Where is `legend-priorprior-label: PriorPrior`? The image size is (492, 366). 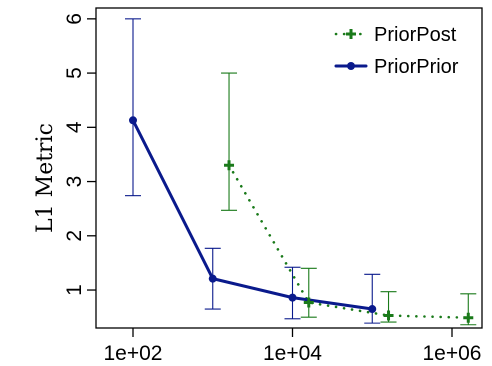 legend-priorprior-label: PriorPrior is located at coordinates (416, 67).